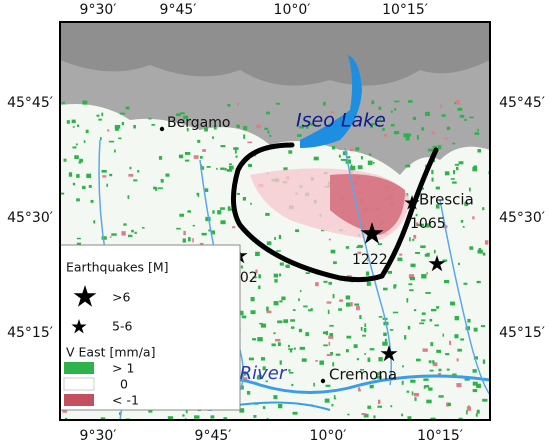 The image size is (550, 446). I want to click on legend-label: 5-6, so click(122, 326).